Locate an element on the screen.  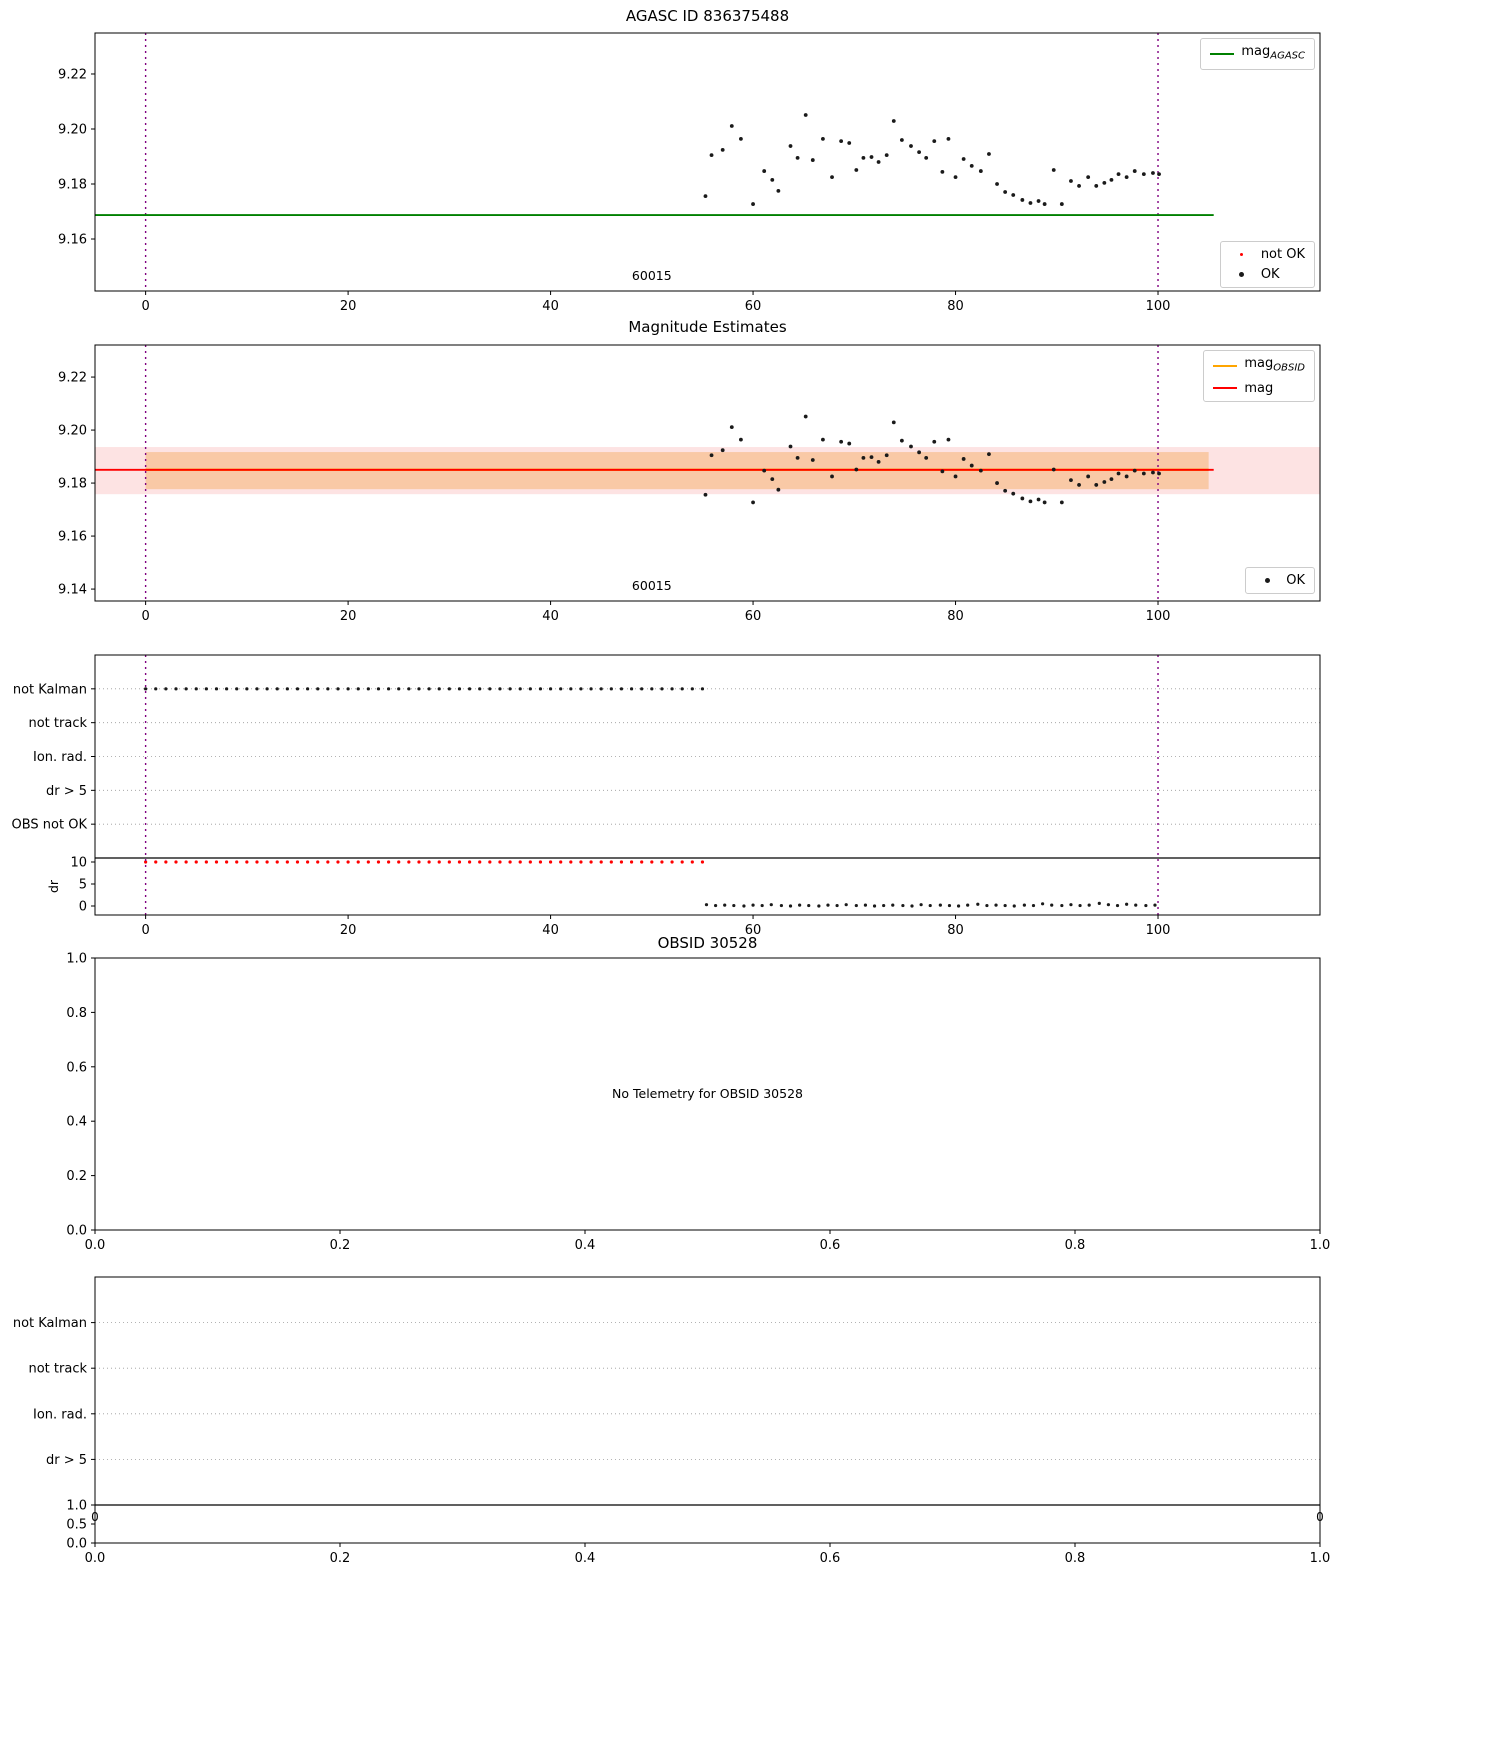
legend-item-ok: OK is located at coordinates (1267, 274).